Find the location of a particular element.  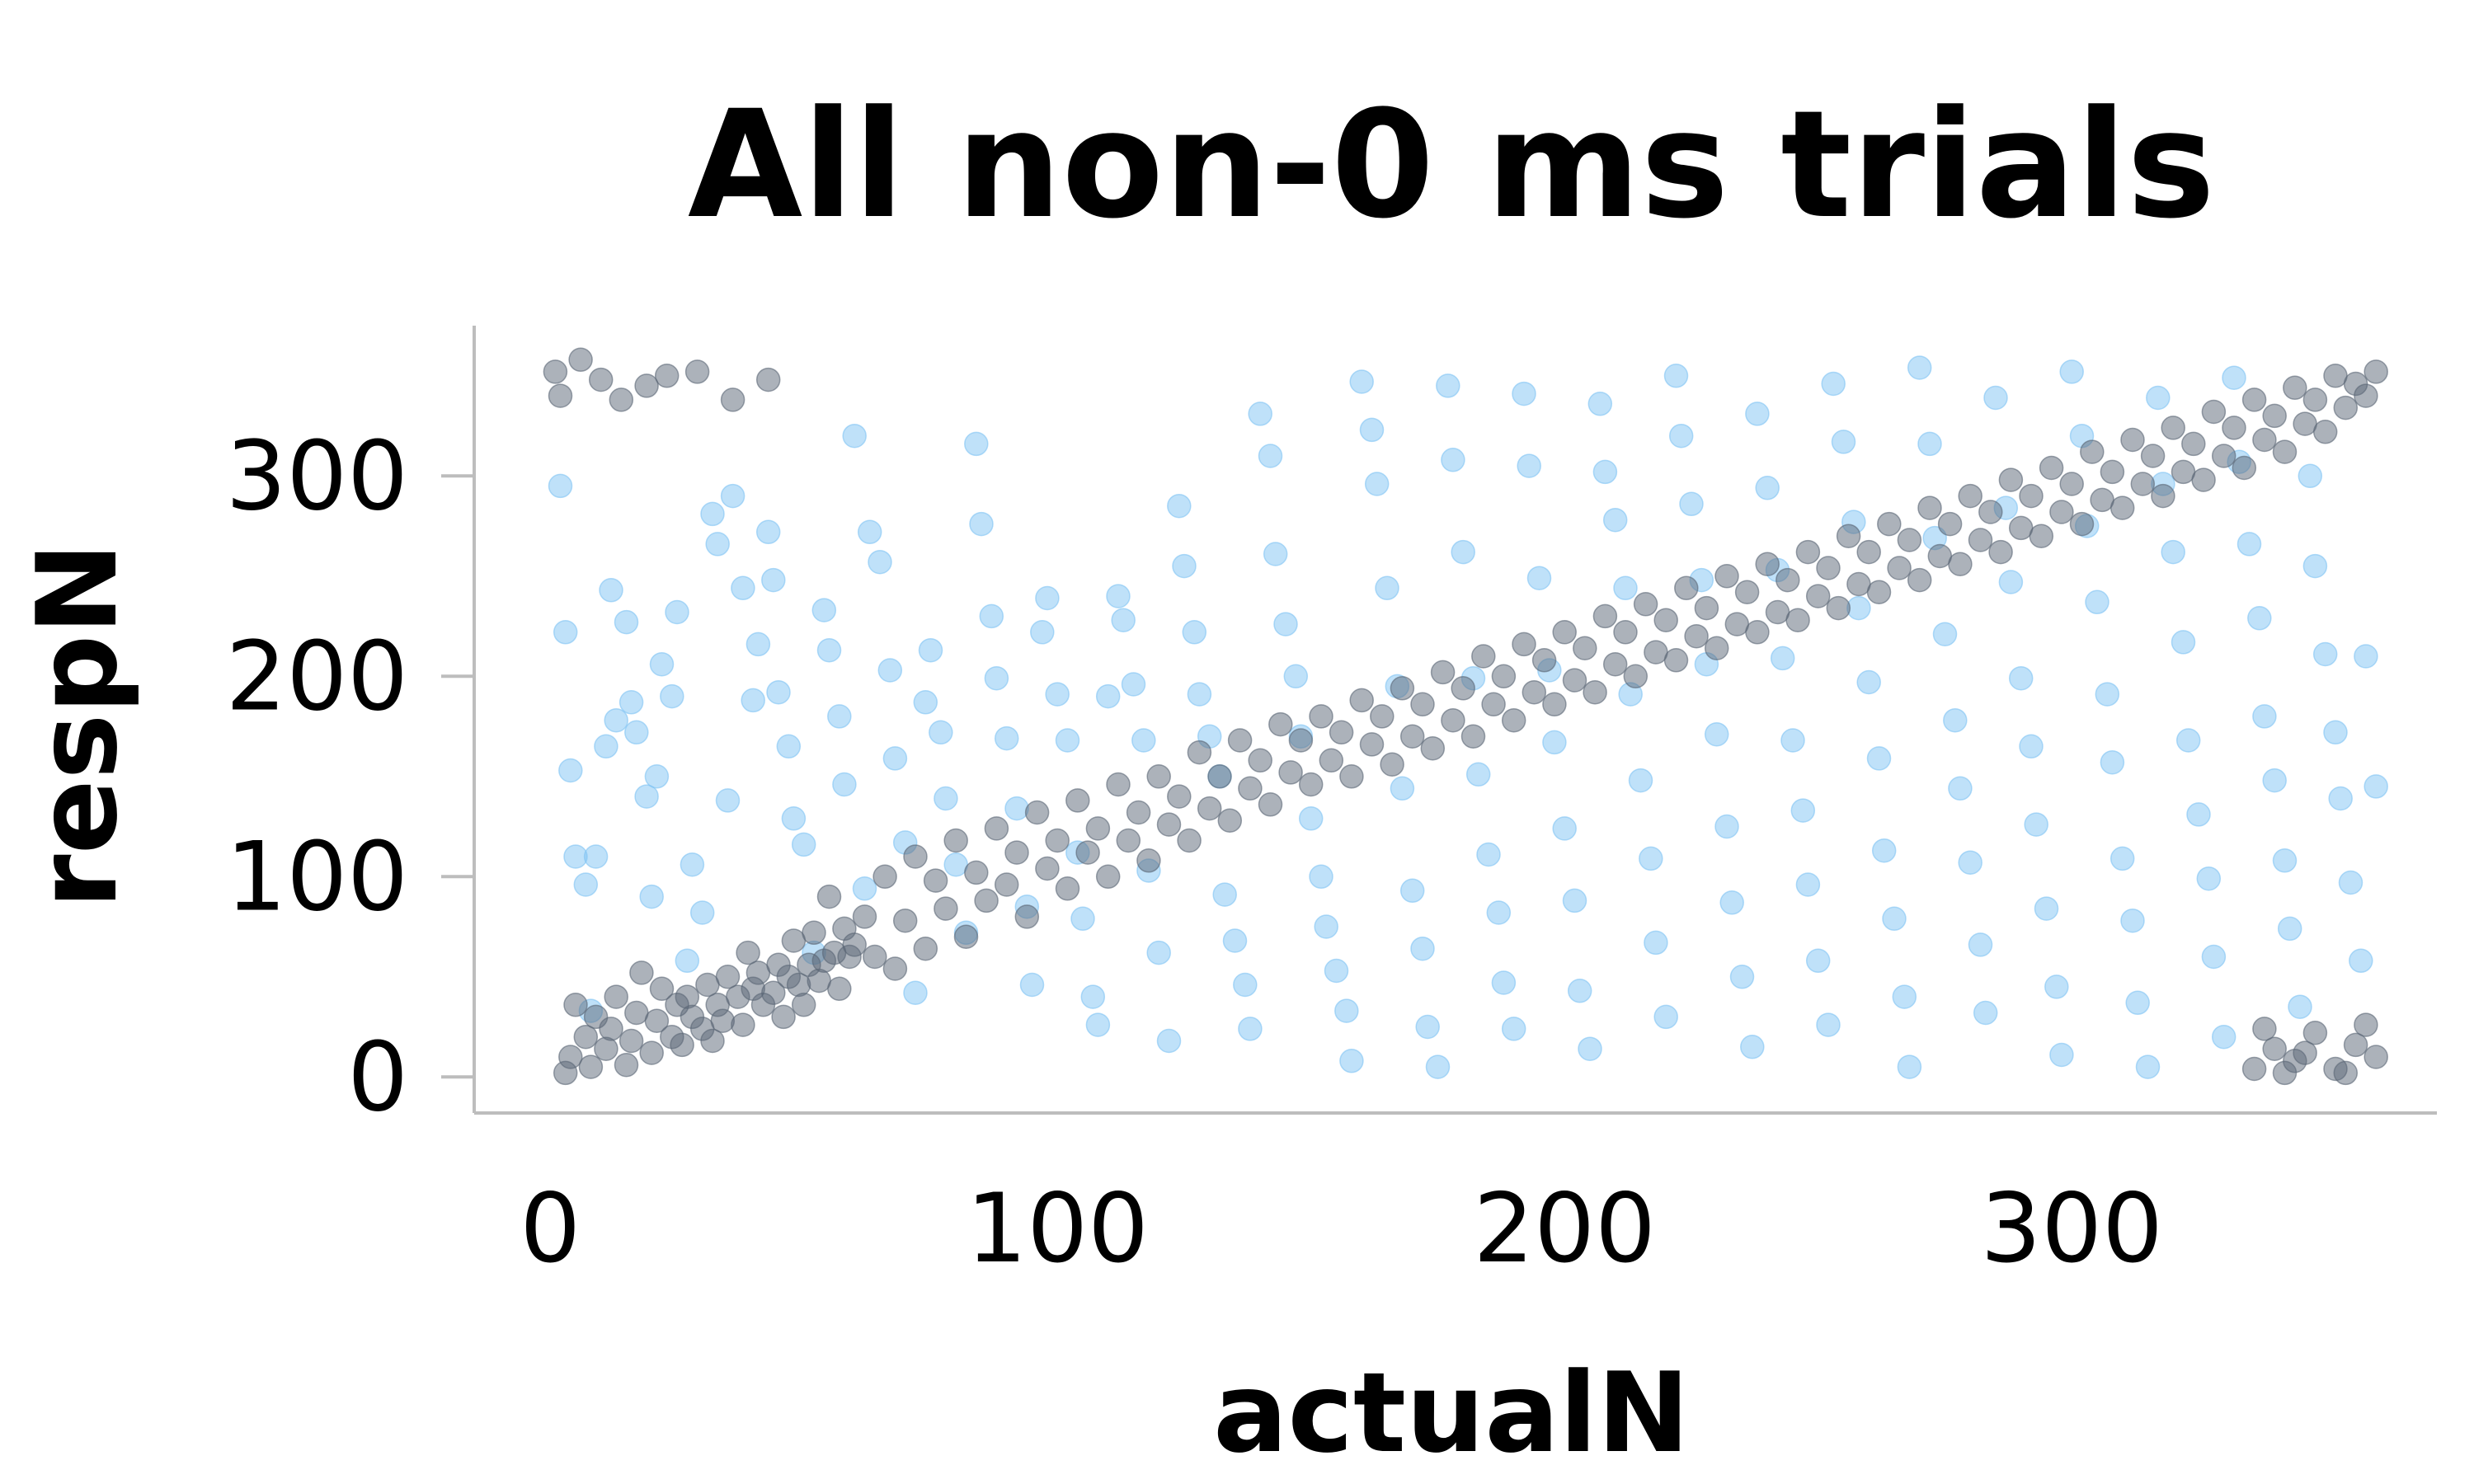

x-tick-label: 100 is located at coordinates (1058, 1228).